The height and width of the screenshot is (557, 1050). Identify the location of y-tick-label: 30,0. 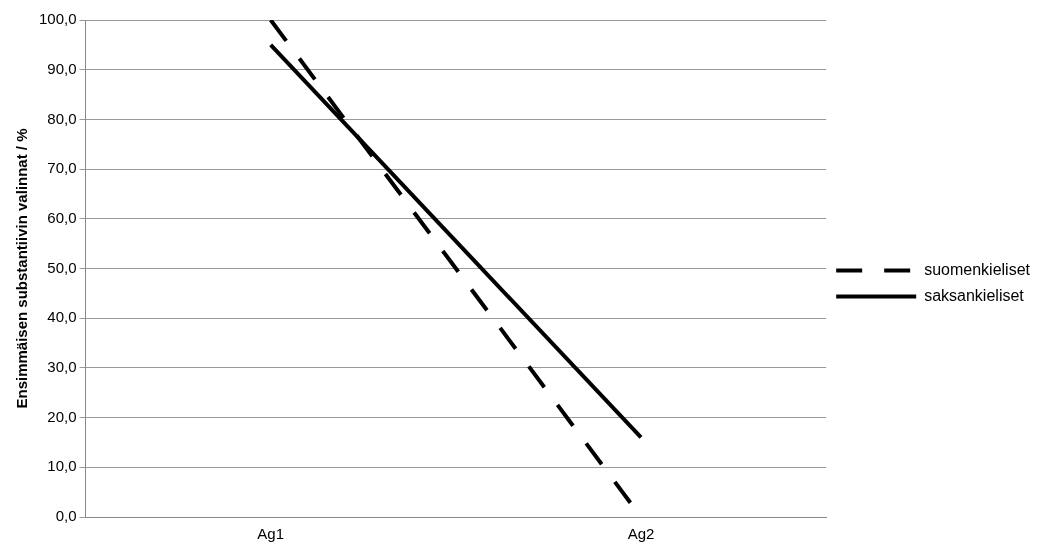
(62, 367).